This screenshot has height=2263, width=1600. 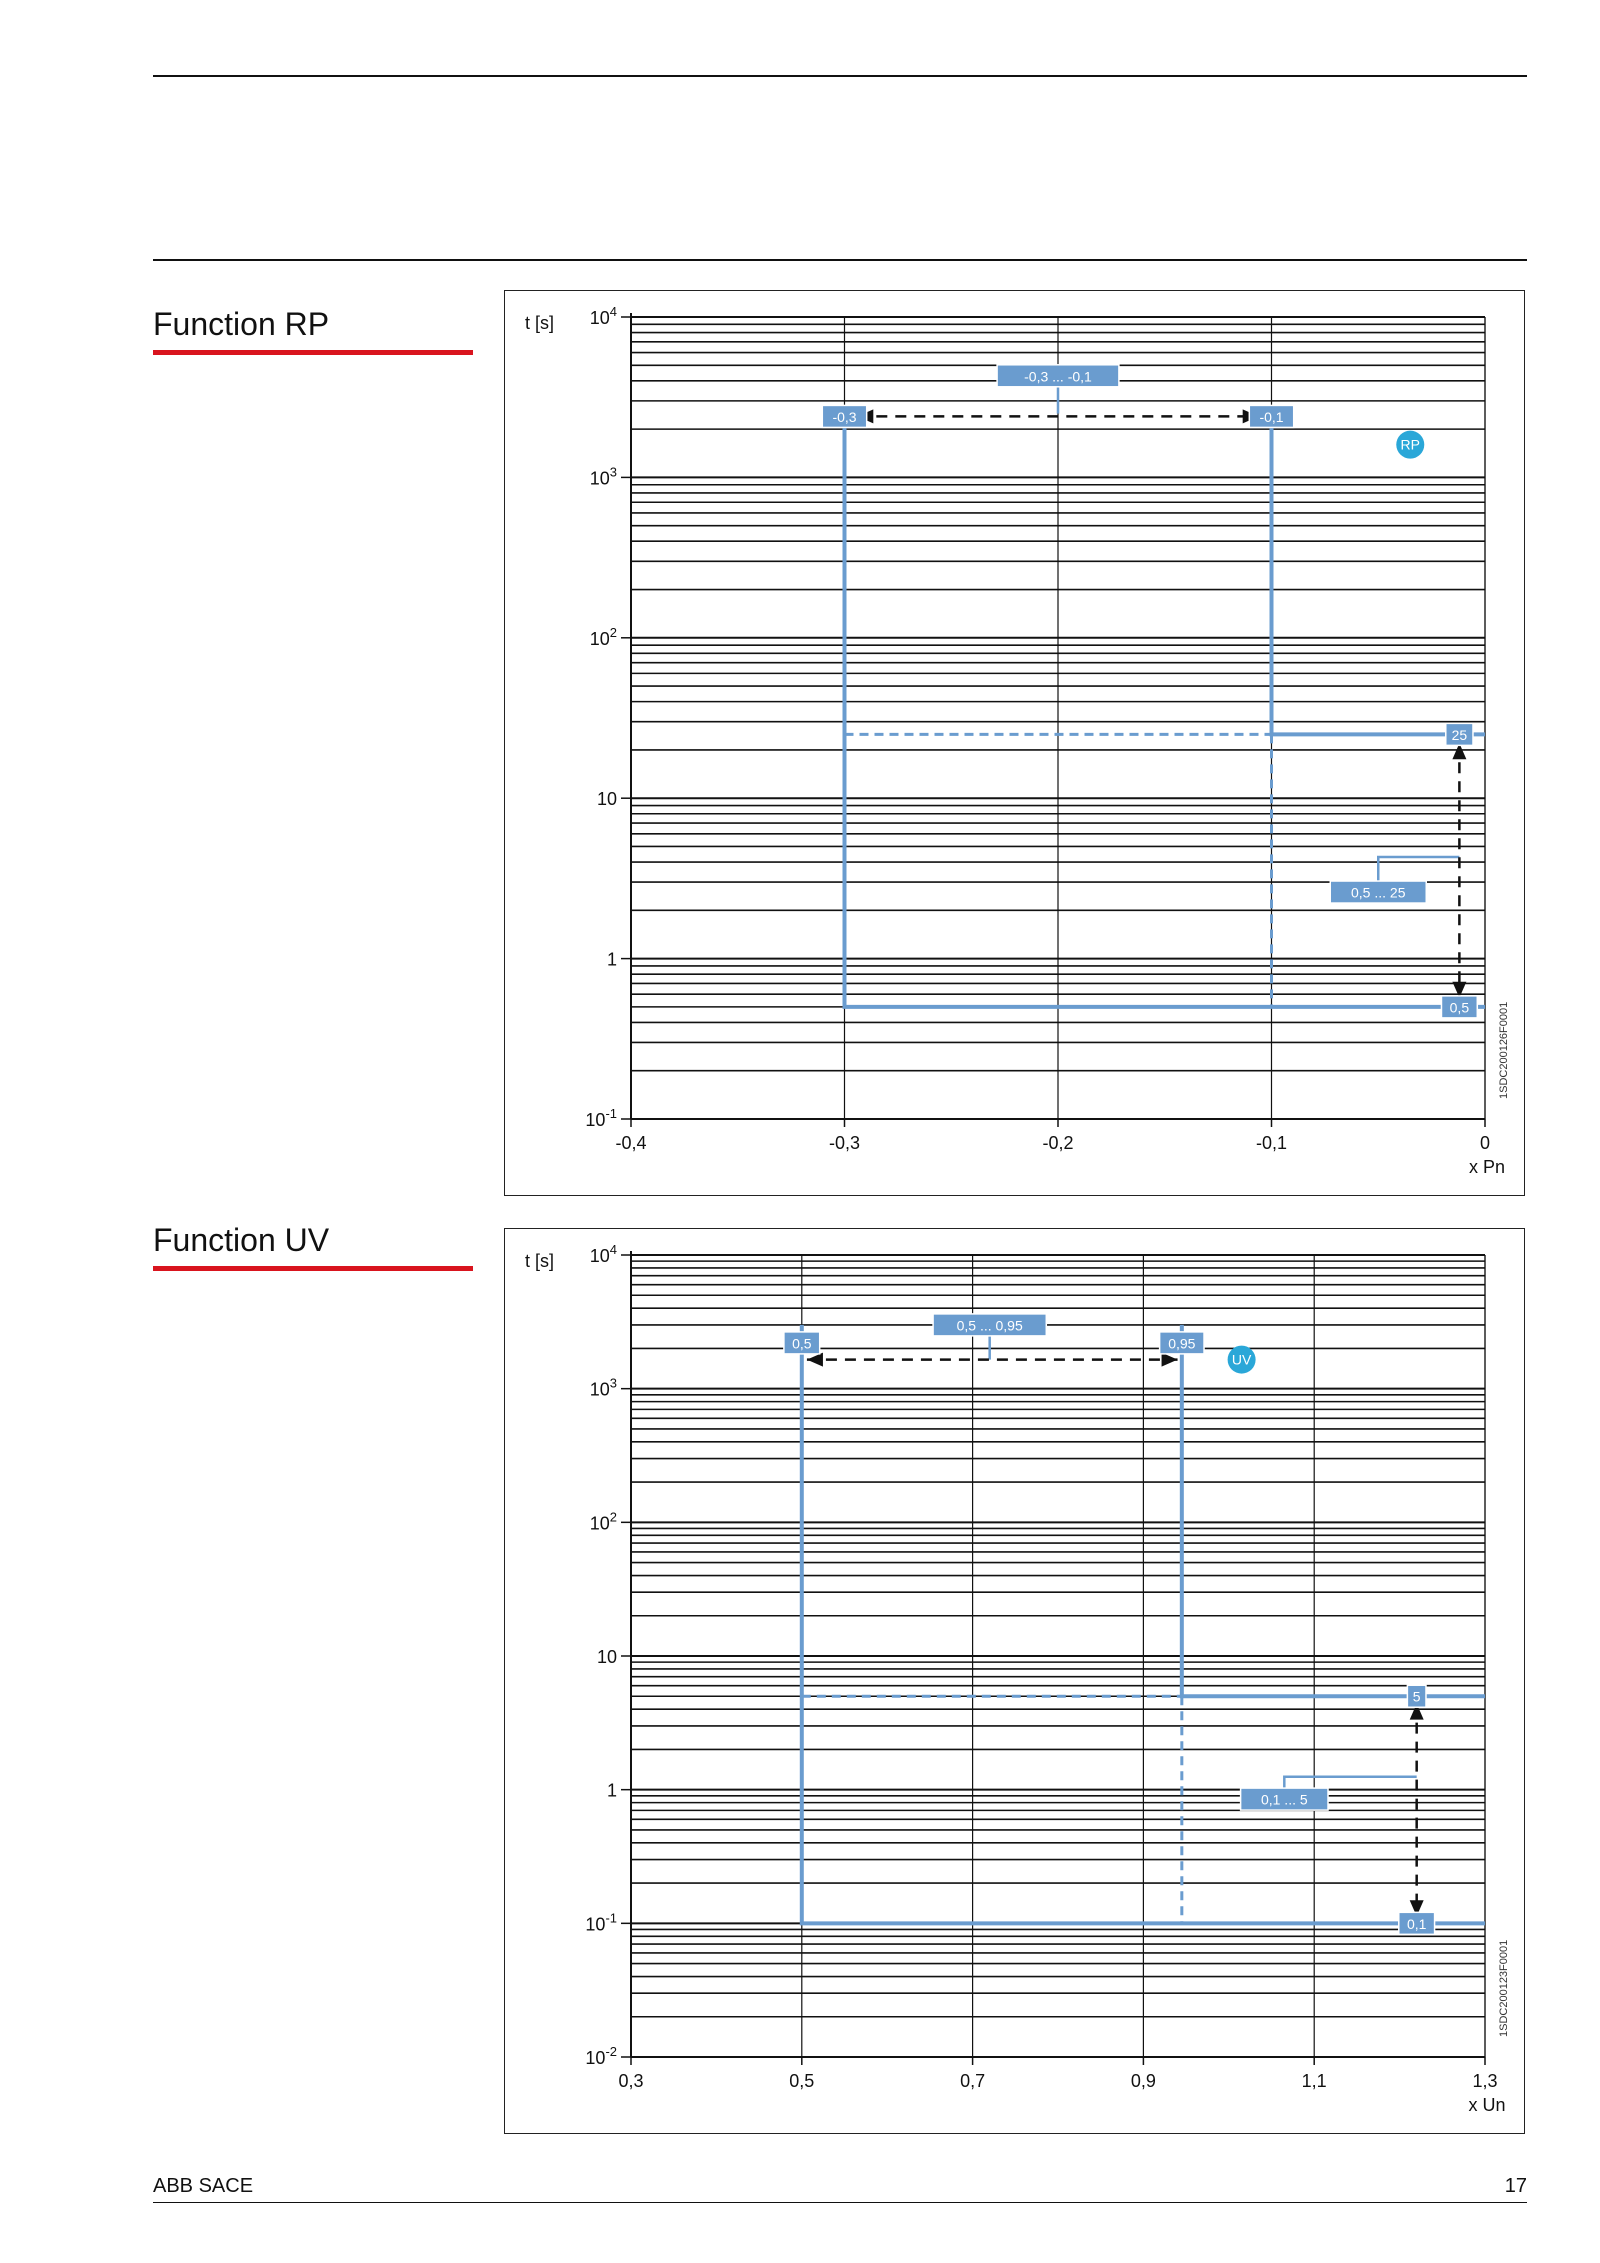 I want to click on value-label: 0,95, so click(x=1181, y=1343).